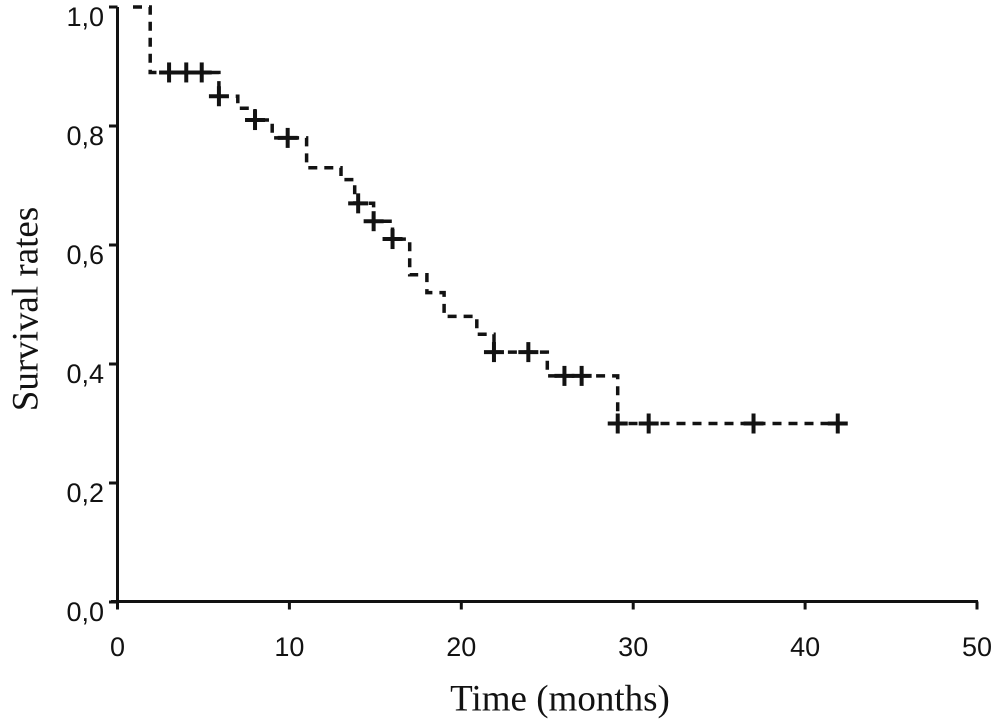  I want to click on x-tick-label: 30, so click(633, 647).